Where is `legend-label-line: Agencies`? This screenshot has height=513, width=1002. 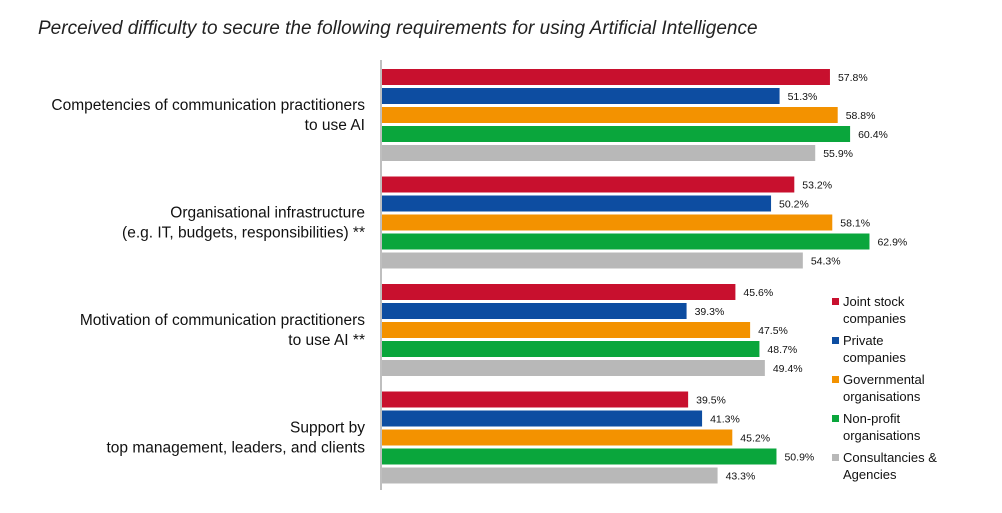 legend-label-line: Agencies is located at coordinates (870, 474).